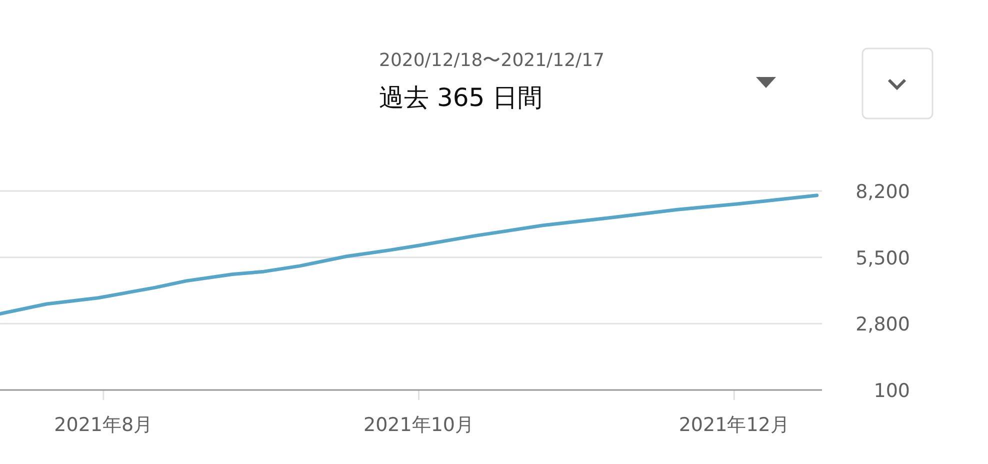  Describe the element at coordinates (734, 425) in the screenshot. I see `x-tick-label: 2021年12月` at that location.